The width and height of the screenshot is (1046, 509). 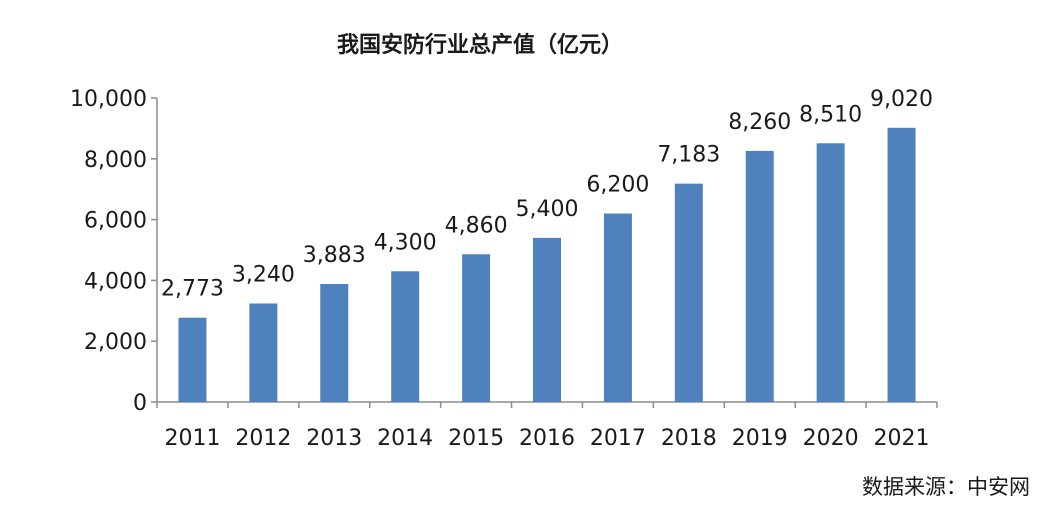 What do you see at coordinates (476, 225) in the screenshot?
I see `data-label: 4,860` at bounding box center [476, 225].